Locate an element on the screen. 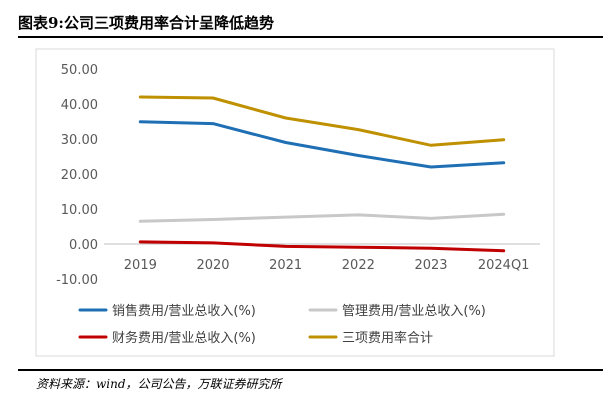 The image size is (615, 400). y-tick-label: 50.00 is located at coordinates (79, 70).